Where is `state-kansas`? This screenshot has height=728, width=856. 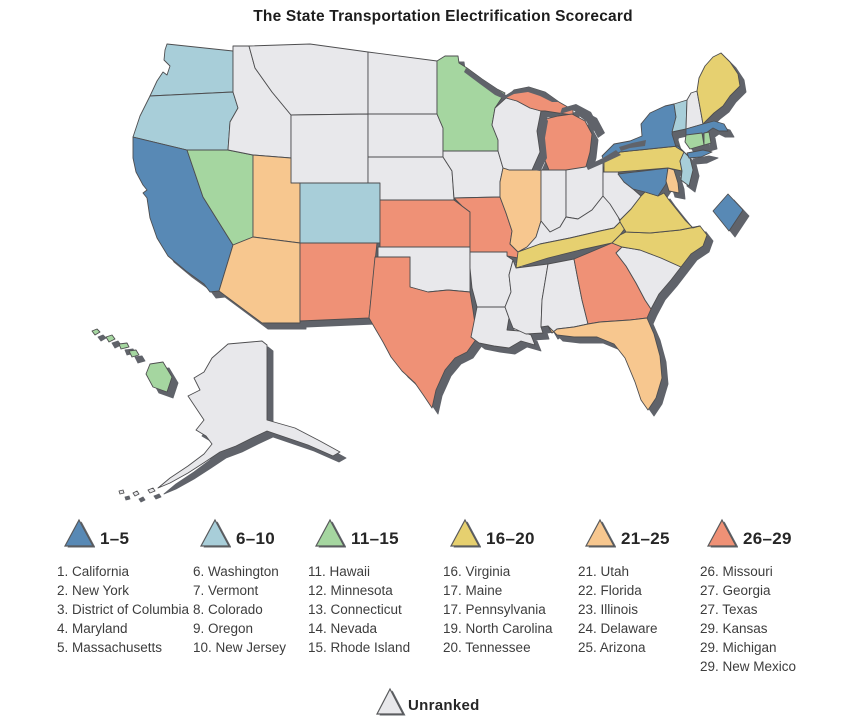 state-kansas is located at coordinates (425, 223).